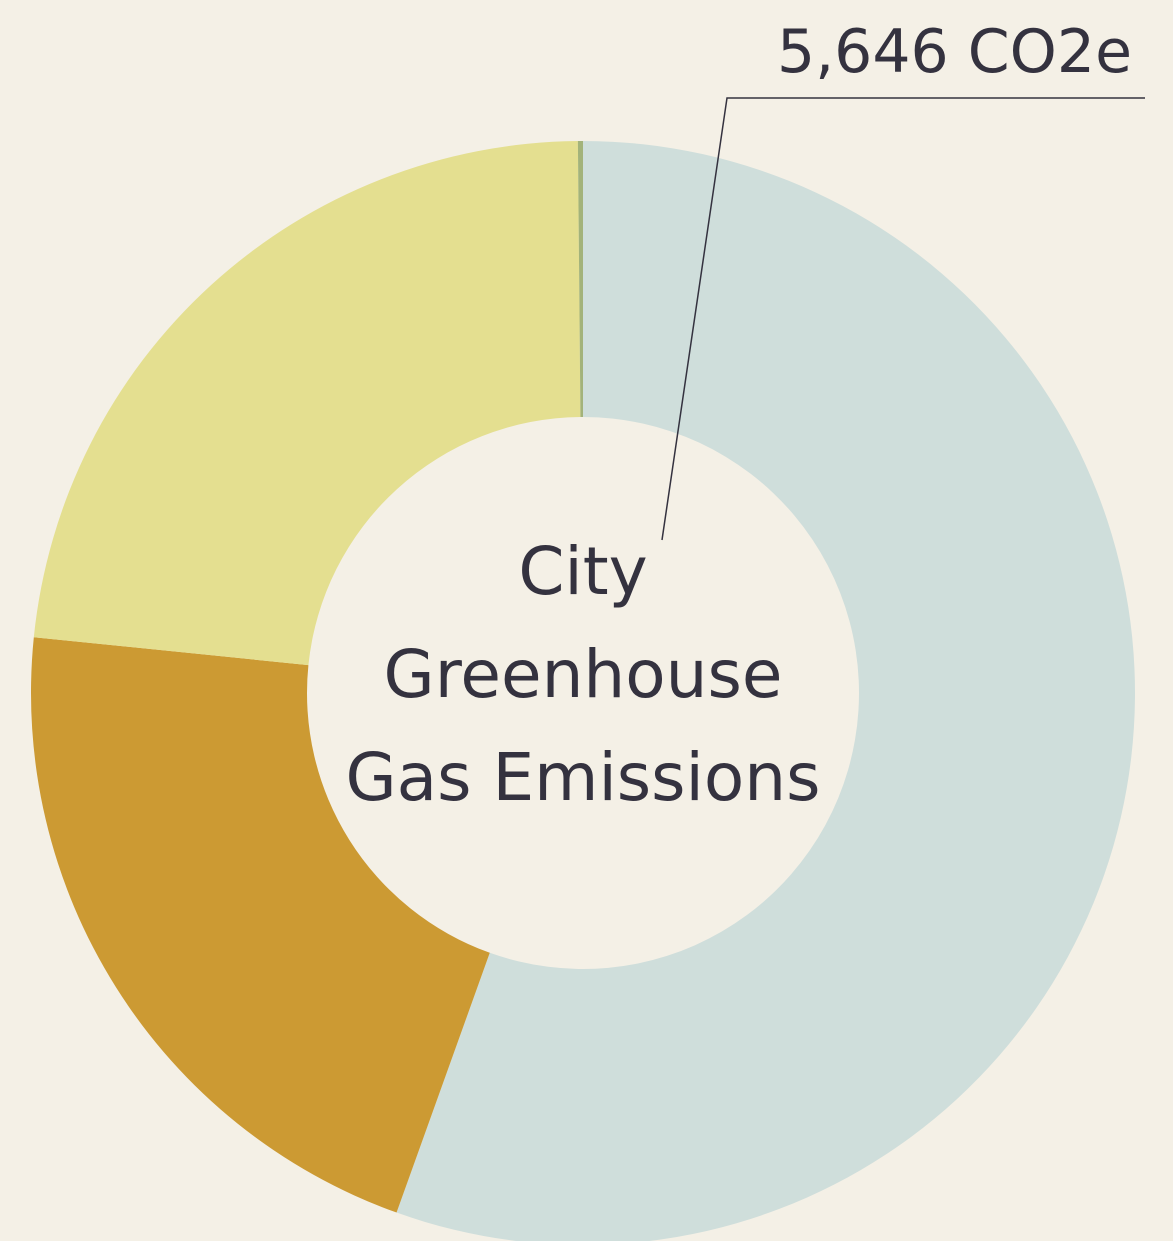  What do you see at coordinates (903, 319) in the screenshot?
I see `leader-line` at bounding box center [903, 319].